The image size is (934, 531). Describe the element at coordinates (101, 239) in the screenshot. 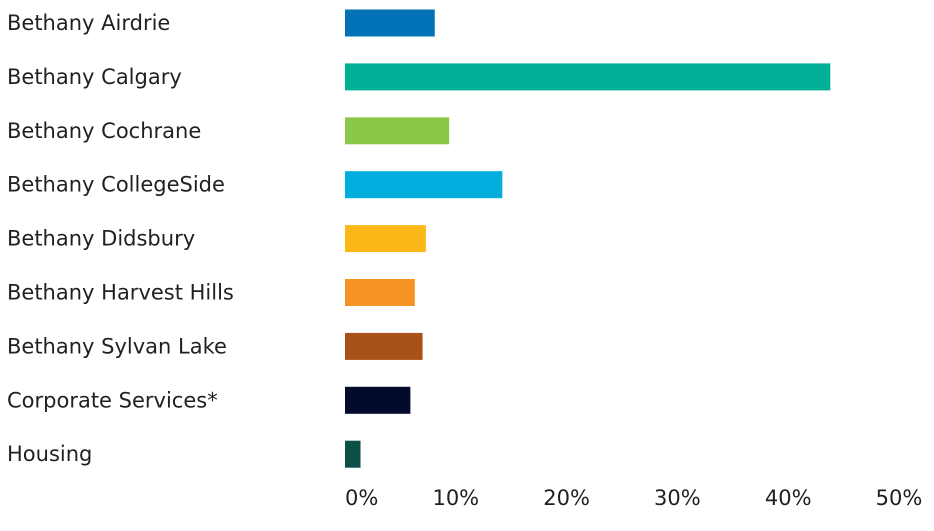

I see `category-label: Bethany Didsbury` at that location.